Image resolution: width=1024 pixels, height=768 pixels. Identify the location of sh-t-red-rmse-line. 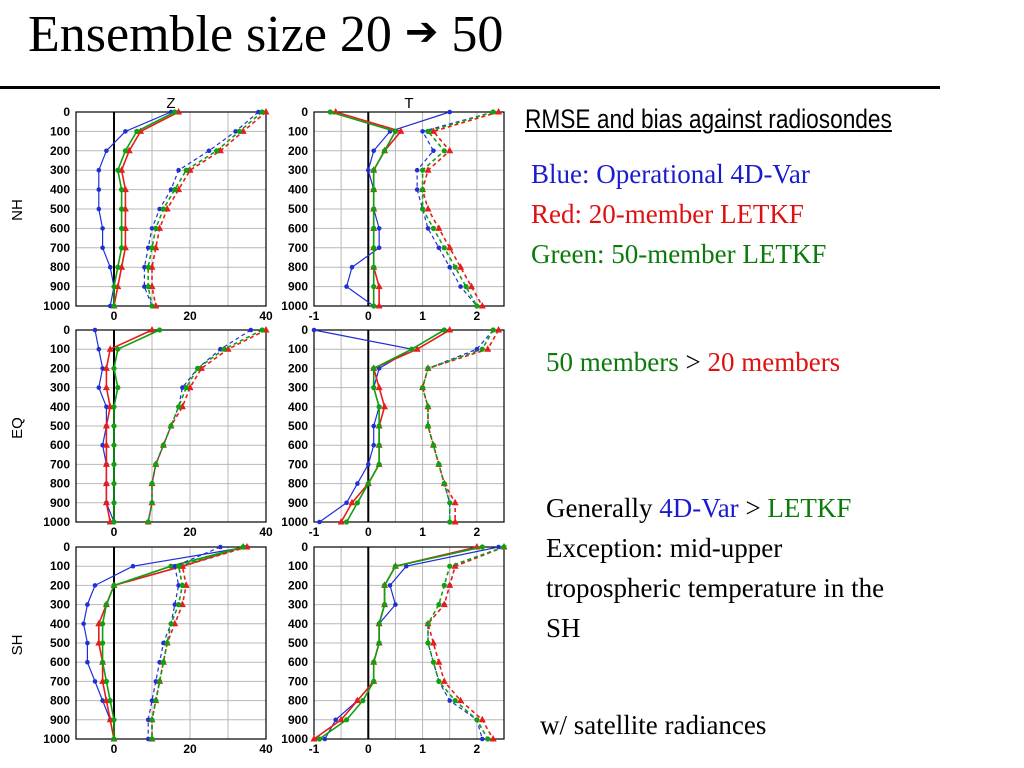
(466, 643).